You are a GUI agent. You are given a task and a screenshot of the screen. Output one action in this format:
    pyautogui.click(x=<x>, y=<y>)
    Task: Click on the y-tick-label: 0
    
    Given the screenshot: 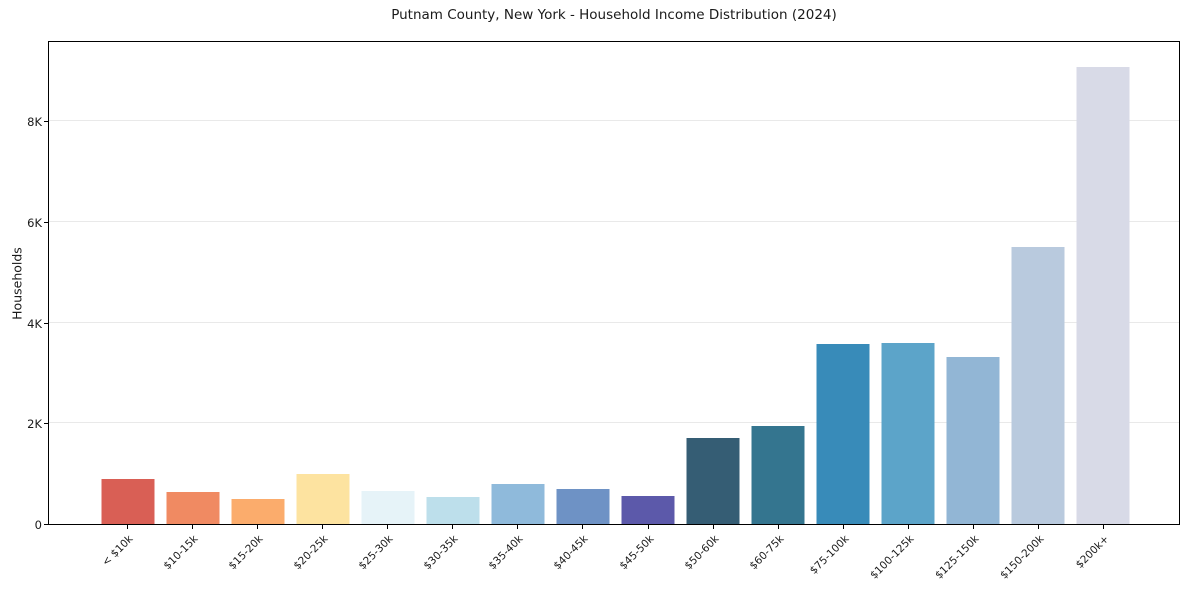 What is the action you would take?
    pyautogui.click(x=38, y=525)
    